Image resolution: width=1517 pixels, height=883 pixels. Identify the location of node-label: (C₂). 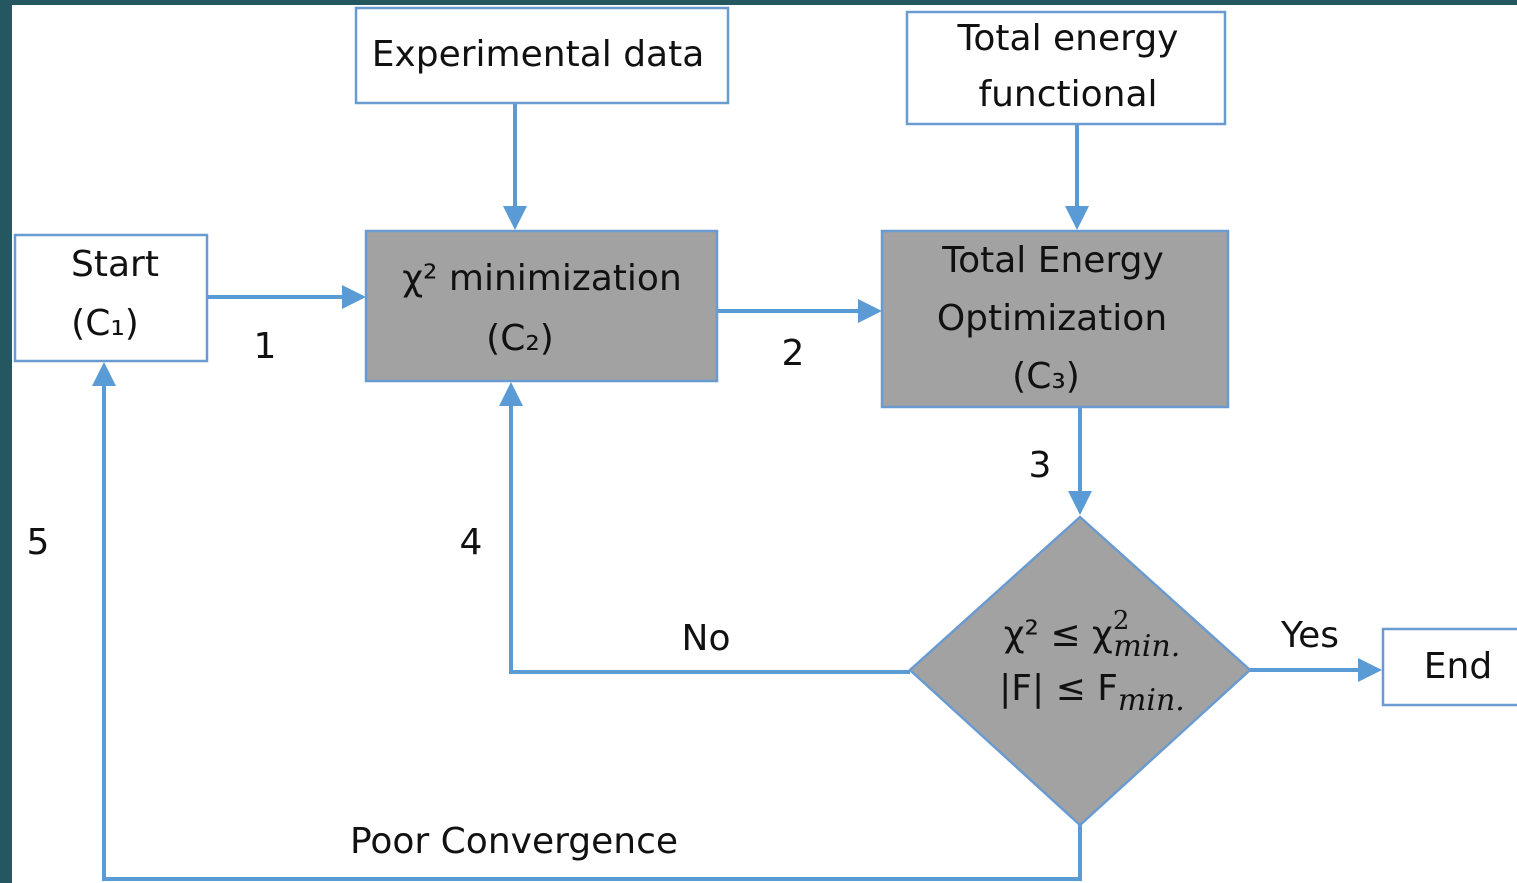
(520, 338).